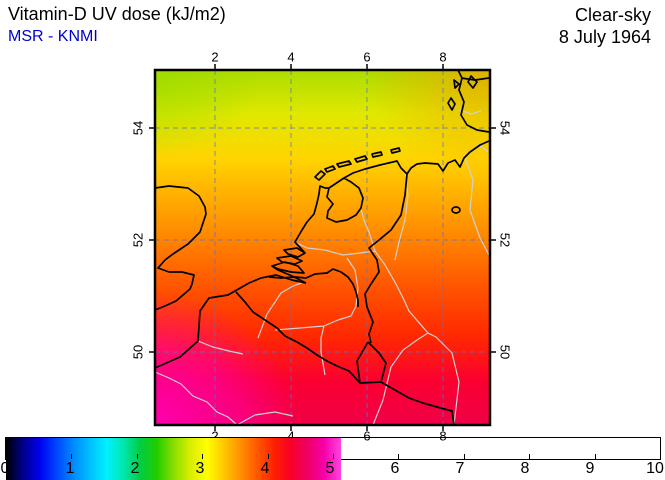 This screenshot has width=665, height=480. What do you see at coordinates (395, 468) in the screenshot?
I see `colorbar-label: 6` at bounding box center [395, 468].